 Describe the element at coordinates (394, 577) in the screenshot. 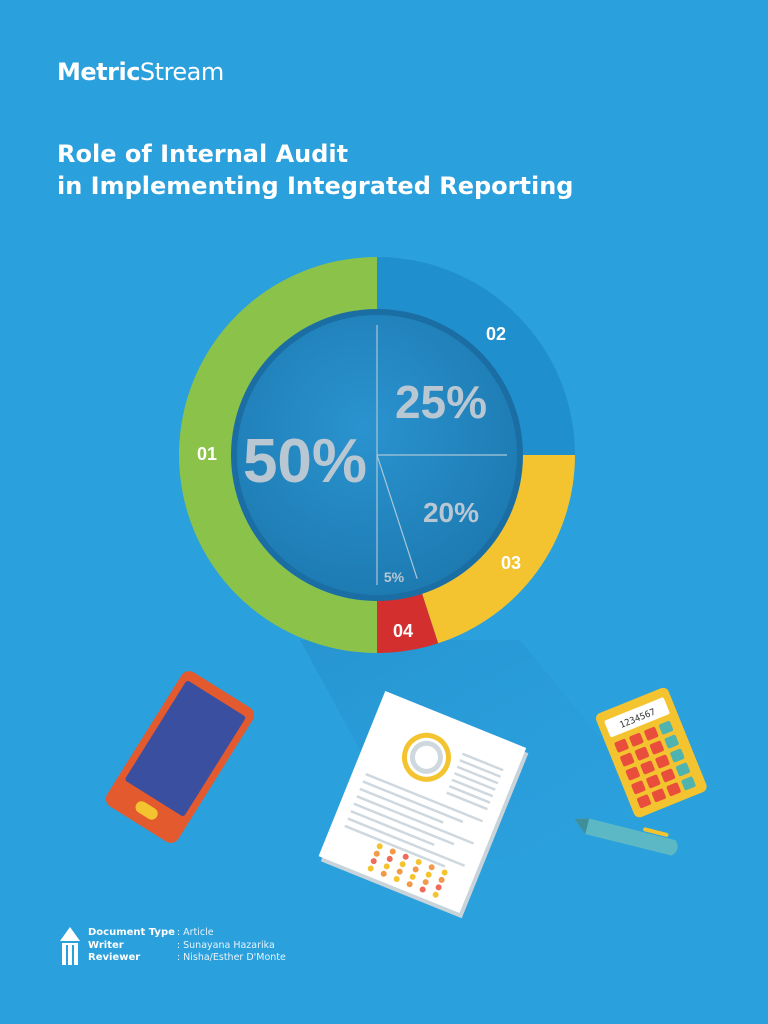

I see `value-label-5: 5%` at that location.